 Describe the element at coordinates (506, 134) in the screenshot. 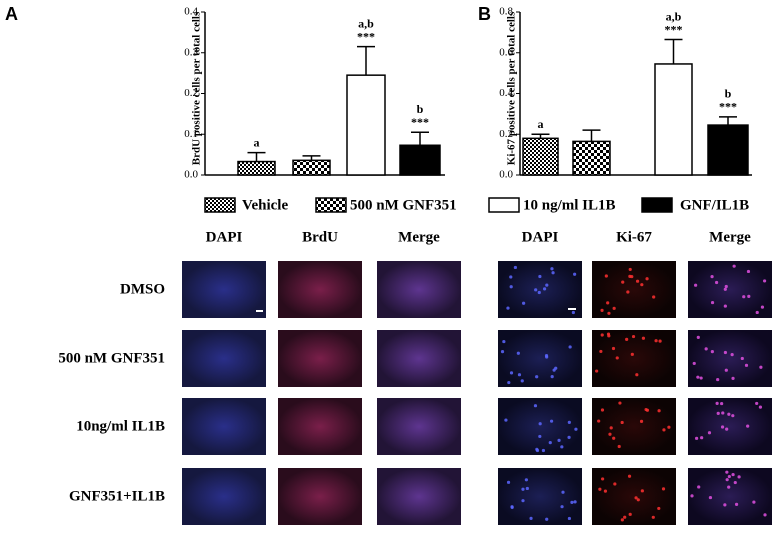

I see `y-tick-label: 0.2` at that location.